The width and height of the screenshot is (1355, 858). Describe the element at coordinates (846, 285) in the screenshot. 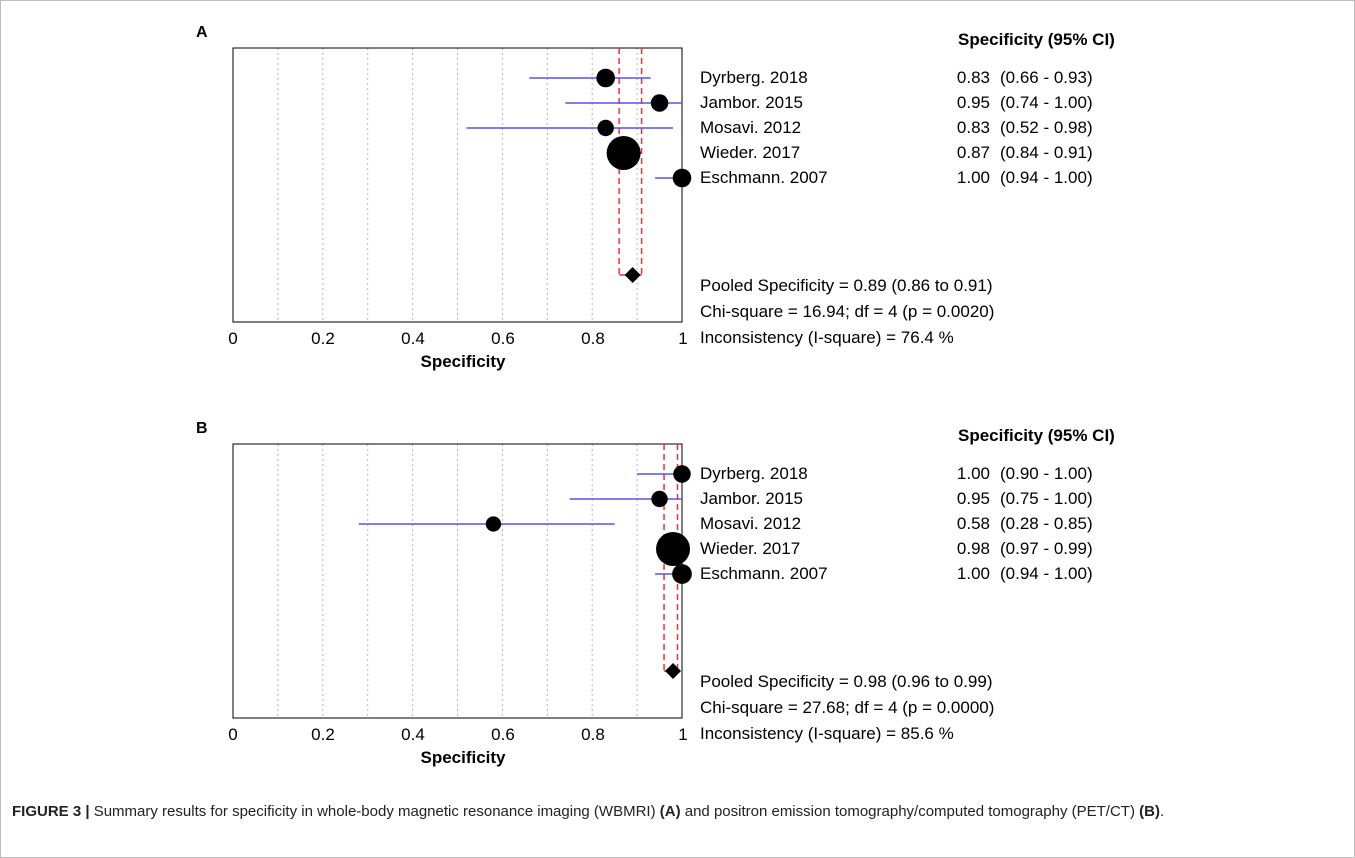

I see `pooled-estimate-text: Pooled Specificity = 0.89 (0.86 to 0.91)` at that location.